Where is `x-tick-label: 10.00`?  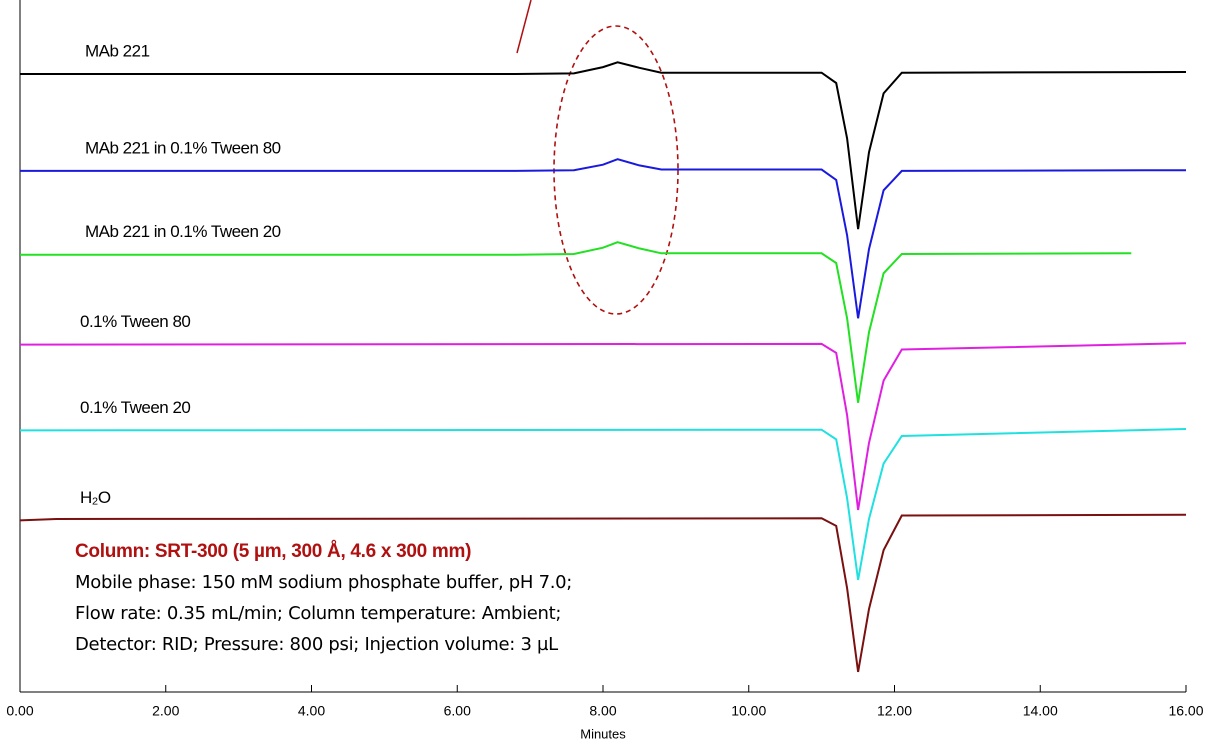
x-tick-label: 10.00 is located at coordinates (748, 711).